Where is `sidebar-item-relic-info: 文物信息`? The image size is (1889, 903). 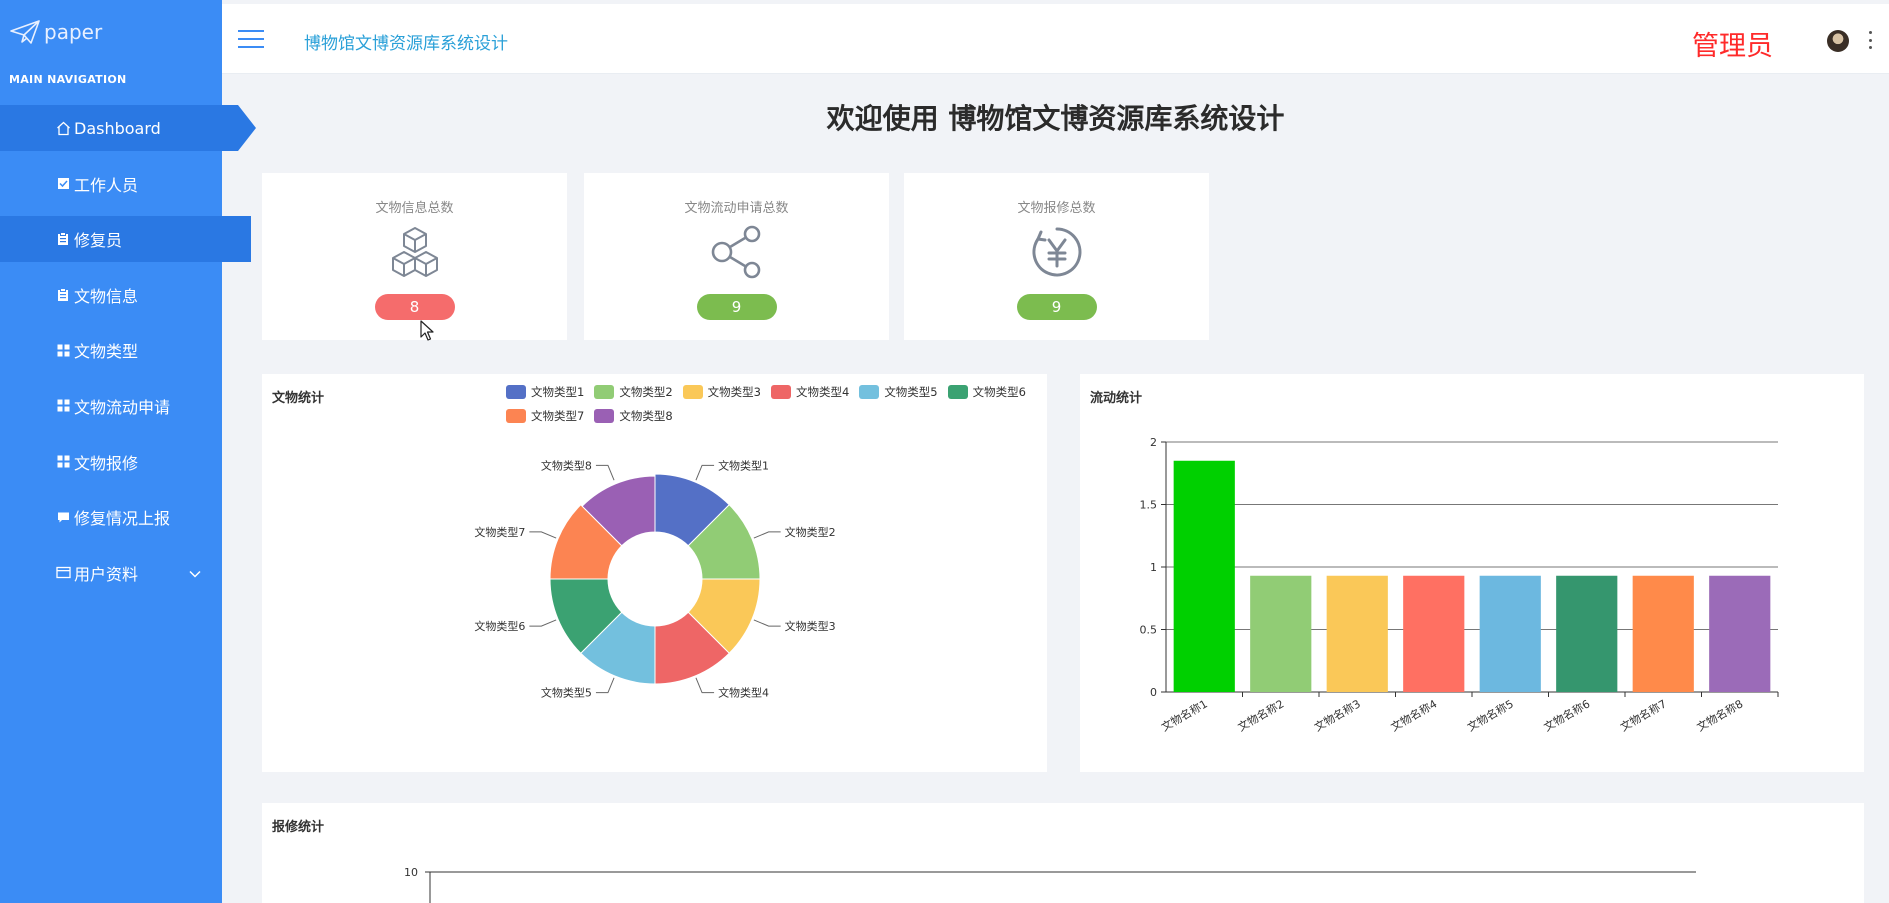
sidebar-item-relic-info: 文物信息 is located at coordinates (130, 295).